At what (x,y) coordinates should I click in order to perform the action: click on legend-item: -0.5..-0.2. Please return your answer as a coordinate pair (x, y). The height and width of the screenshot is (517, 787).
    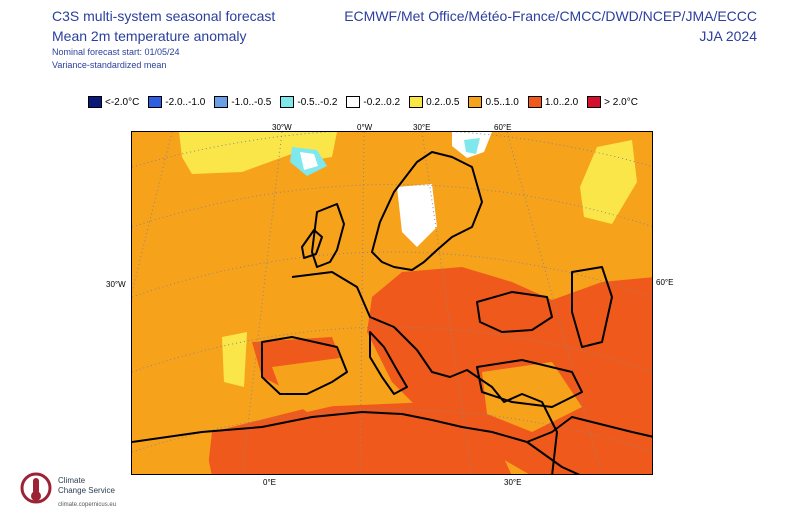
    Looking at the image, I should click on (308, 102).